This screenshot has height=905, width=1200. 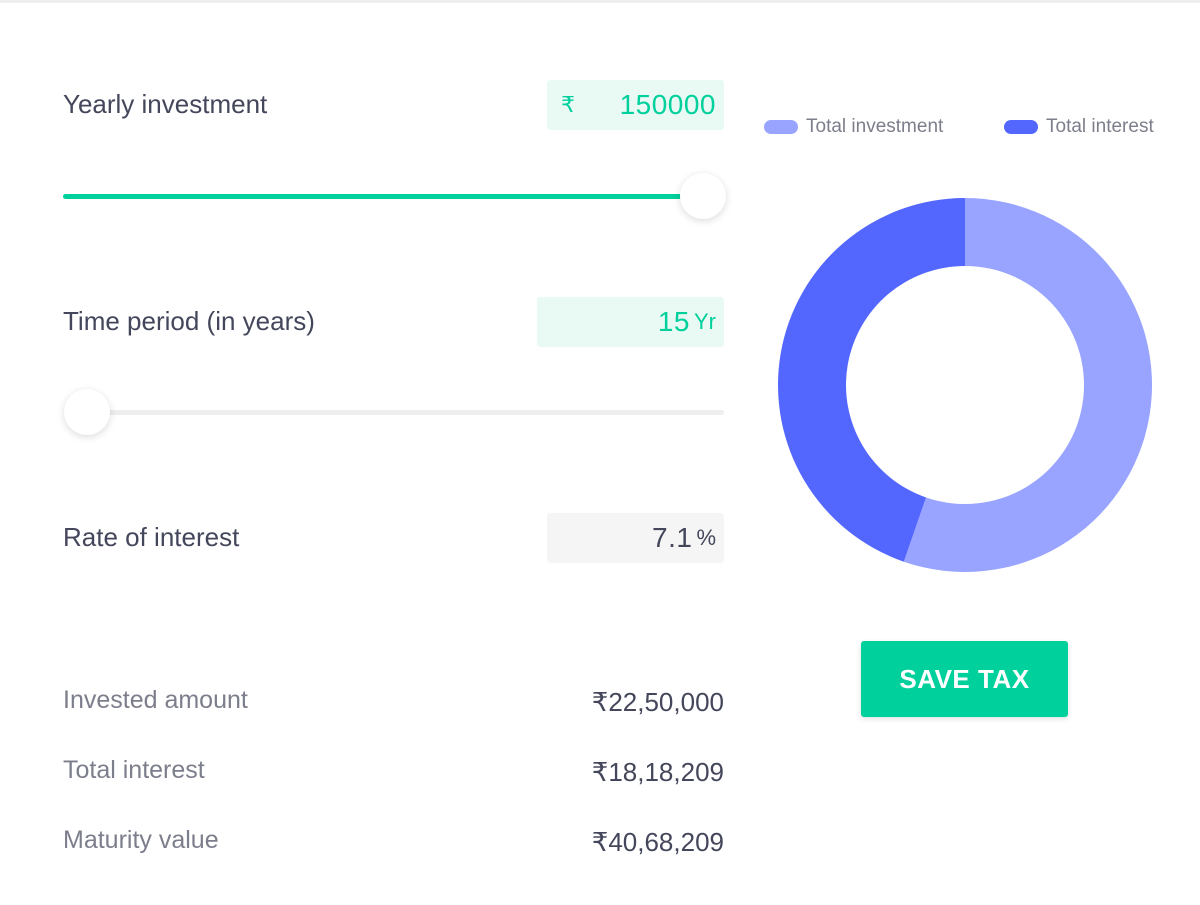 I want to click on investment-donut-chart, so click(x=965, y=385).